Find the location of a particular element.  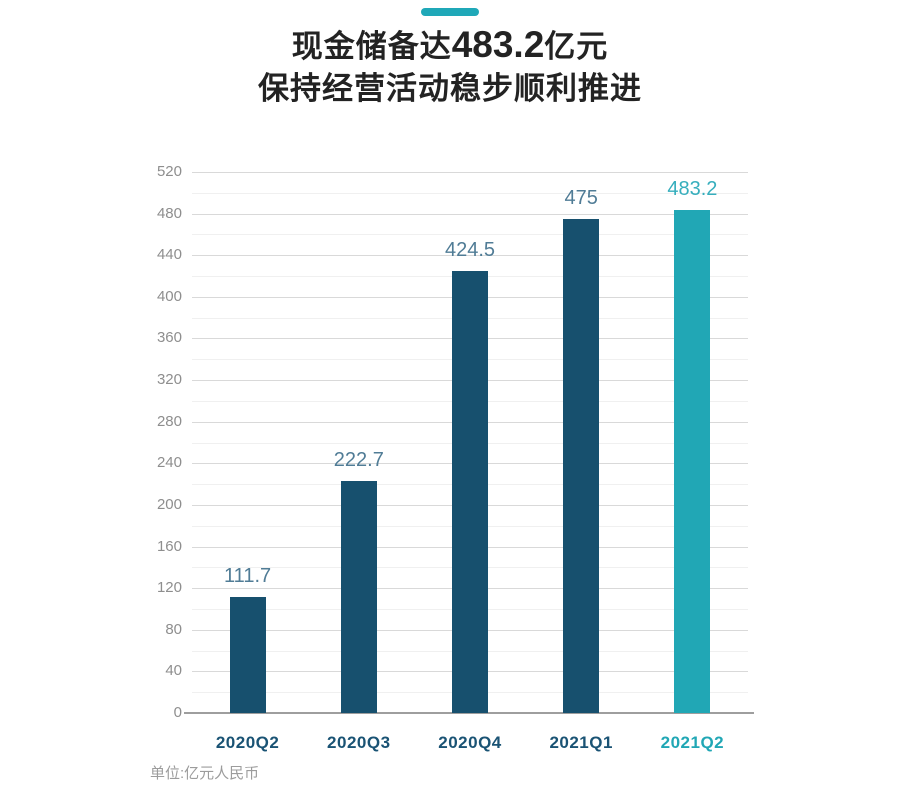

chart-header: 现金储备达483.2亿元 保持经营活动稳步顺利推进 is located at coordinates (450, 67).